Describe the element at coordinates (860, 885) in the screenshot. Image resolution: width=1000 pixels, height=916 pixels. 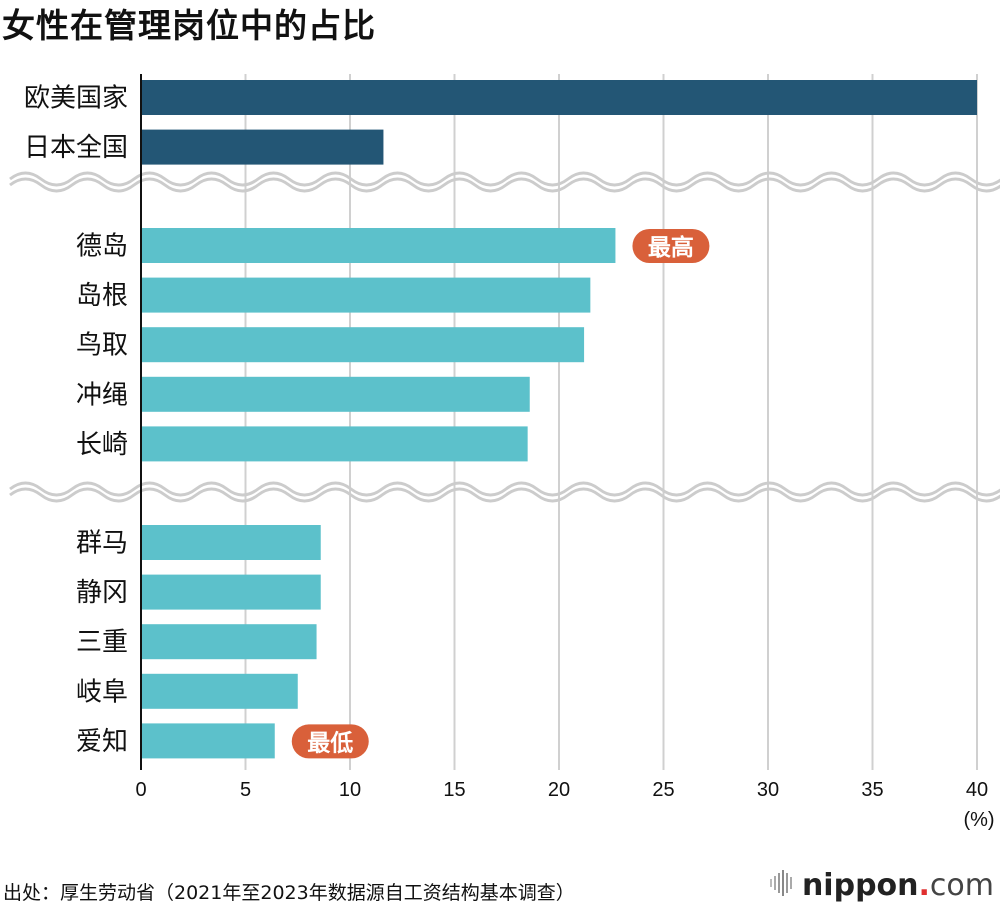
I see `logo-main: nippon` at that location.